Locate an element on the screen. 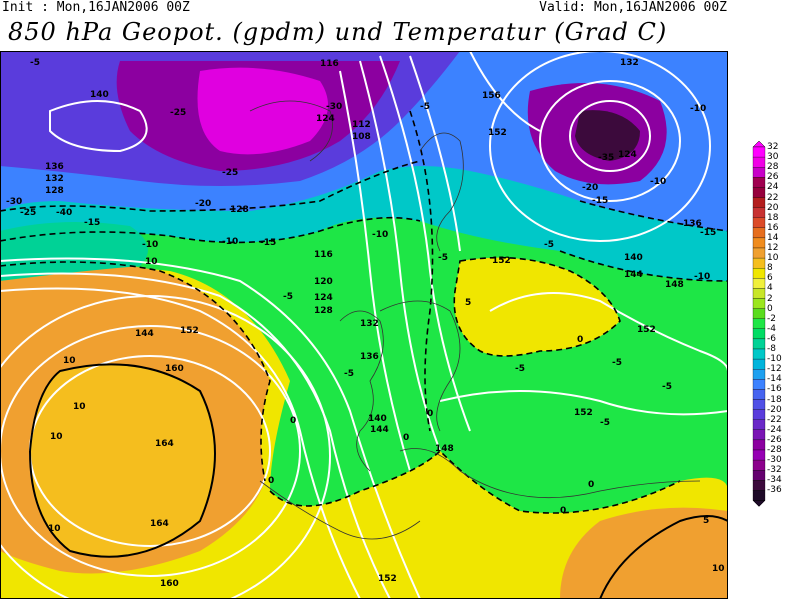  colorbar-label: -6 is located at coordinates (771, 338).